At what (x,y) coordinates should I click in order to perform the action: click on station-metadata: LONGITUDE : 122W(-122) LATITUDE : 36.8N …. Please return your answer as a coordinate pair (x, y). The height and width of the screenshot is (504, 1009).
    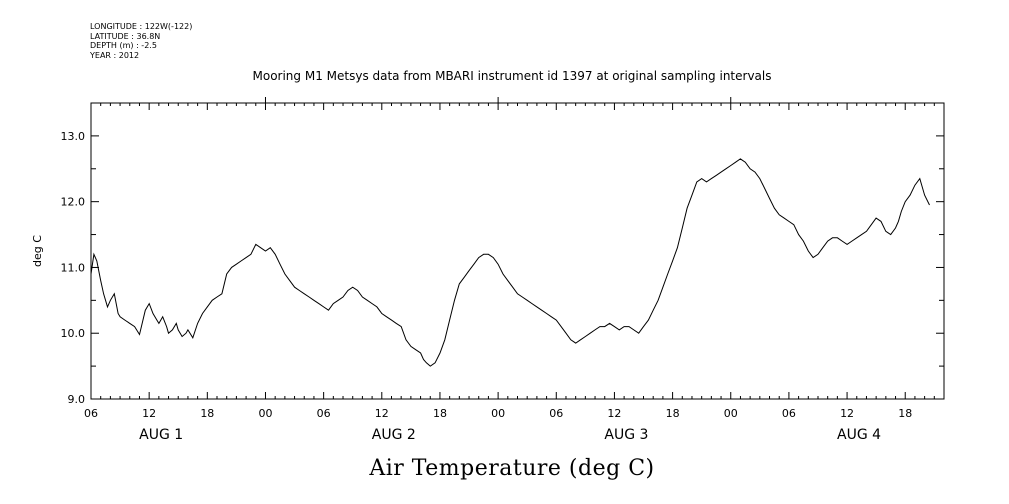
    Looking at the image, I should click on (141, 41).